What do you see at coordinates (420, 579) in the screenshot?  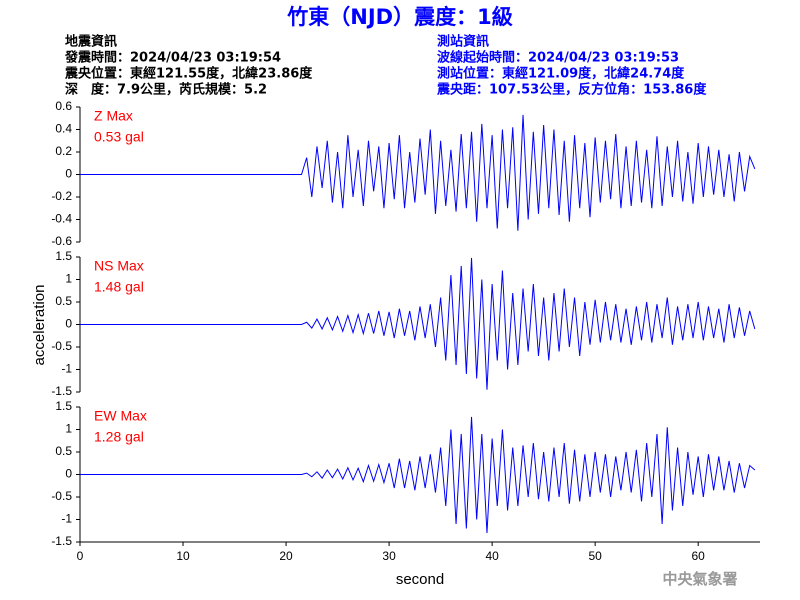 I see `x-axis-label: second` at bounding box center [420, 579].